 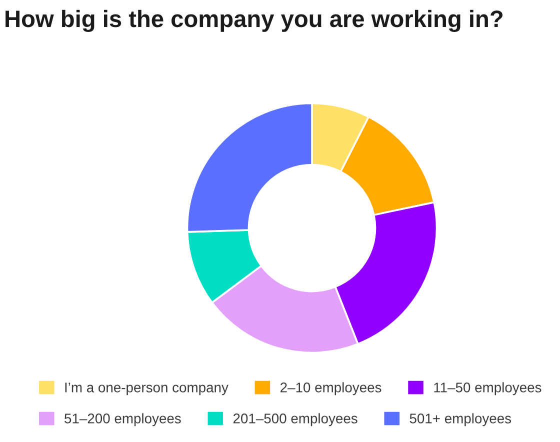 What do you see at coordinates (122, 419) in the screenshot?
I see `legend-label: 51–200 employees` at bounding box center [122, 419].